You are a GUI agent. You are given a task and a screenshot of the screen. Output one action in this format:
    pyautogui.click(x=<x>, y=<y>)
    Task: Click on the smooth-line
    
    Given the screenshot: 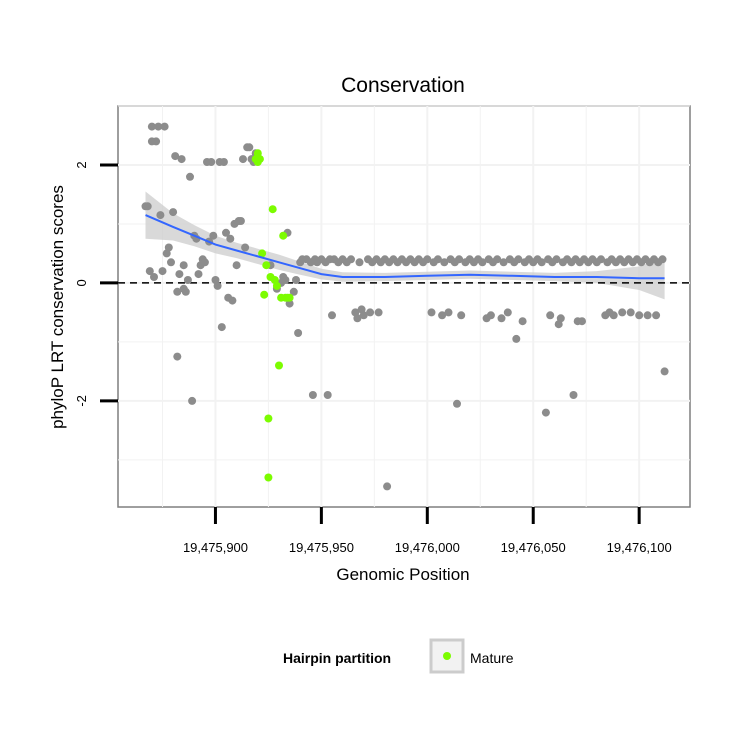 What is the action you would take?
    pyautogui.click(x=405, y=247)
    